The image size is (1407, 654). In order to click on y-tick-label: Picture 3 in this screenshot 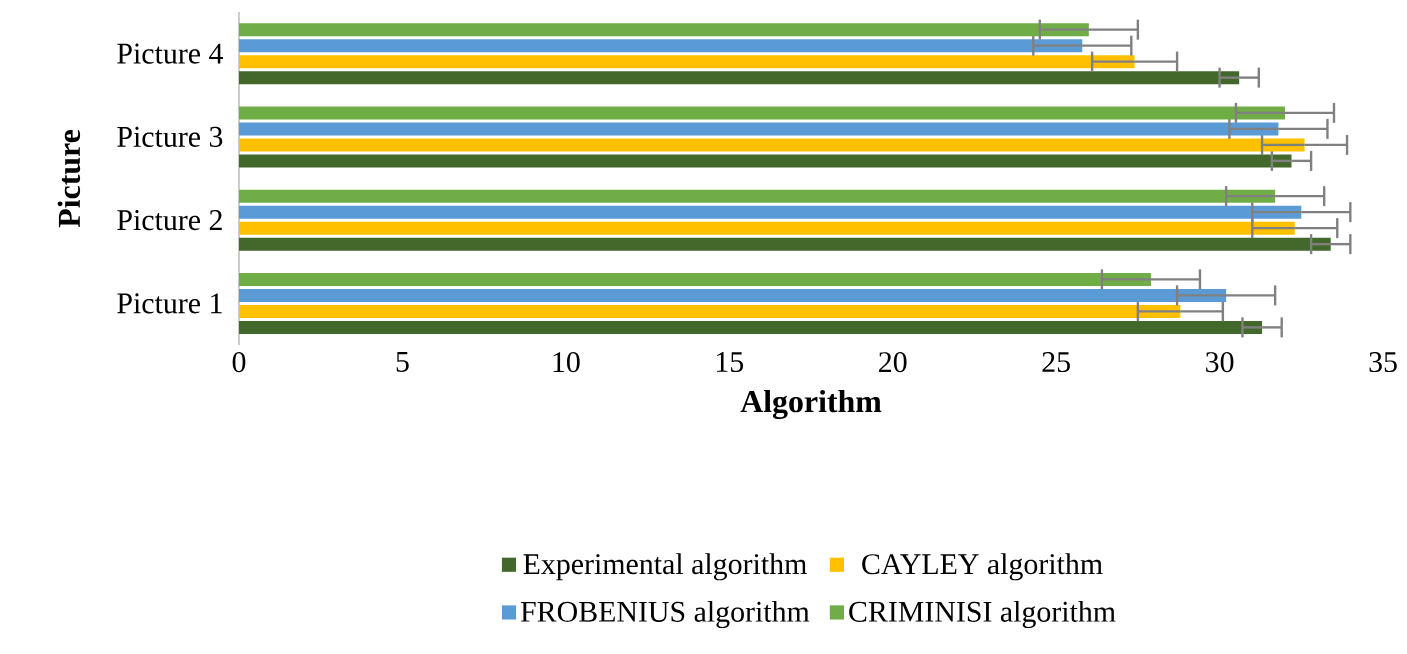, I will do `click(170, 136)`.